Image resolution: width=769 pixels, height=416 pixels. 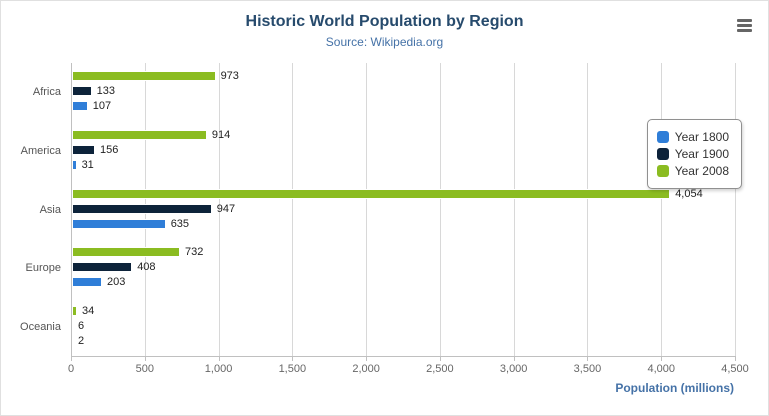 What do you see at coordinates (116, 282) in the screenshot?
I see `data-label: 203` at bounding box center [116, 282].